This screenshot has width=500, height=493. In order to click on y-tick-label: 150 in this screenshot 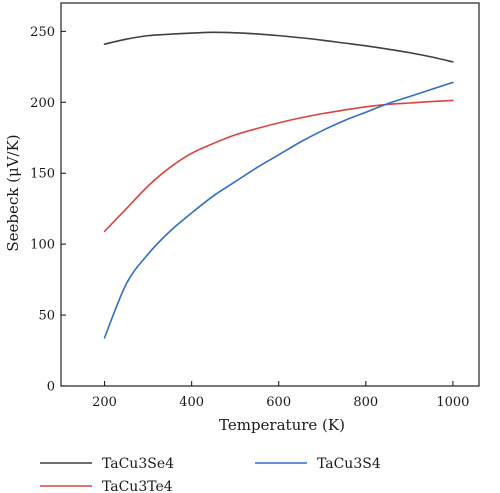, I will do `click(42, 174)`.